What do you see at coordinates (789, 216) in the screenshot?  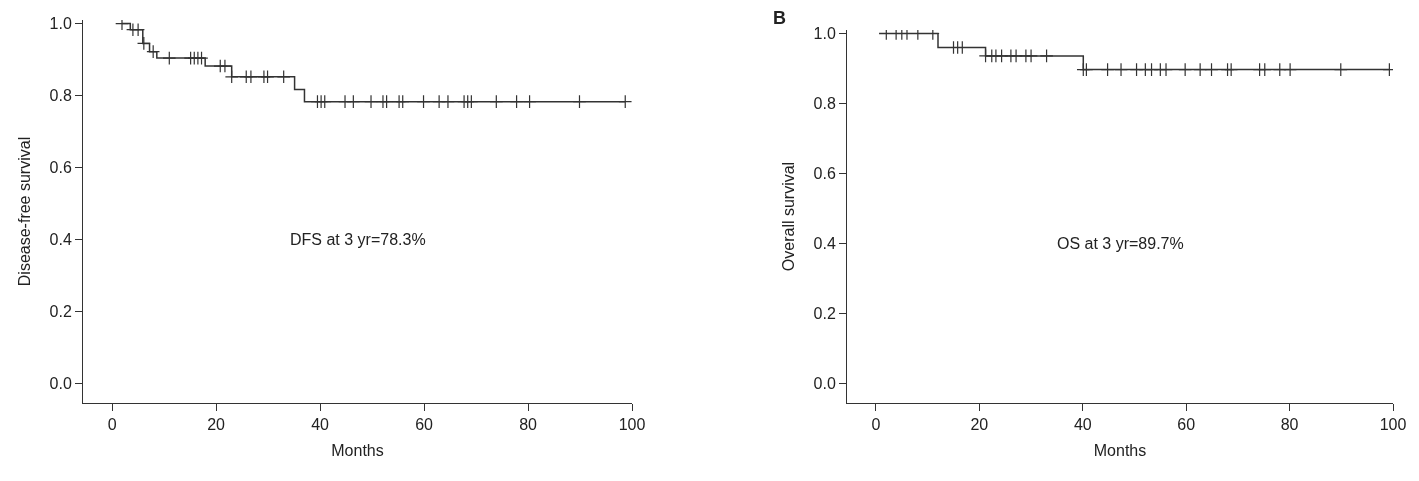 I see `y-axis-title: Overall survival` at bounding box center [789, 216].